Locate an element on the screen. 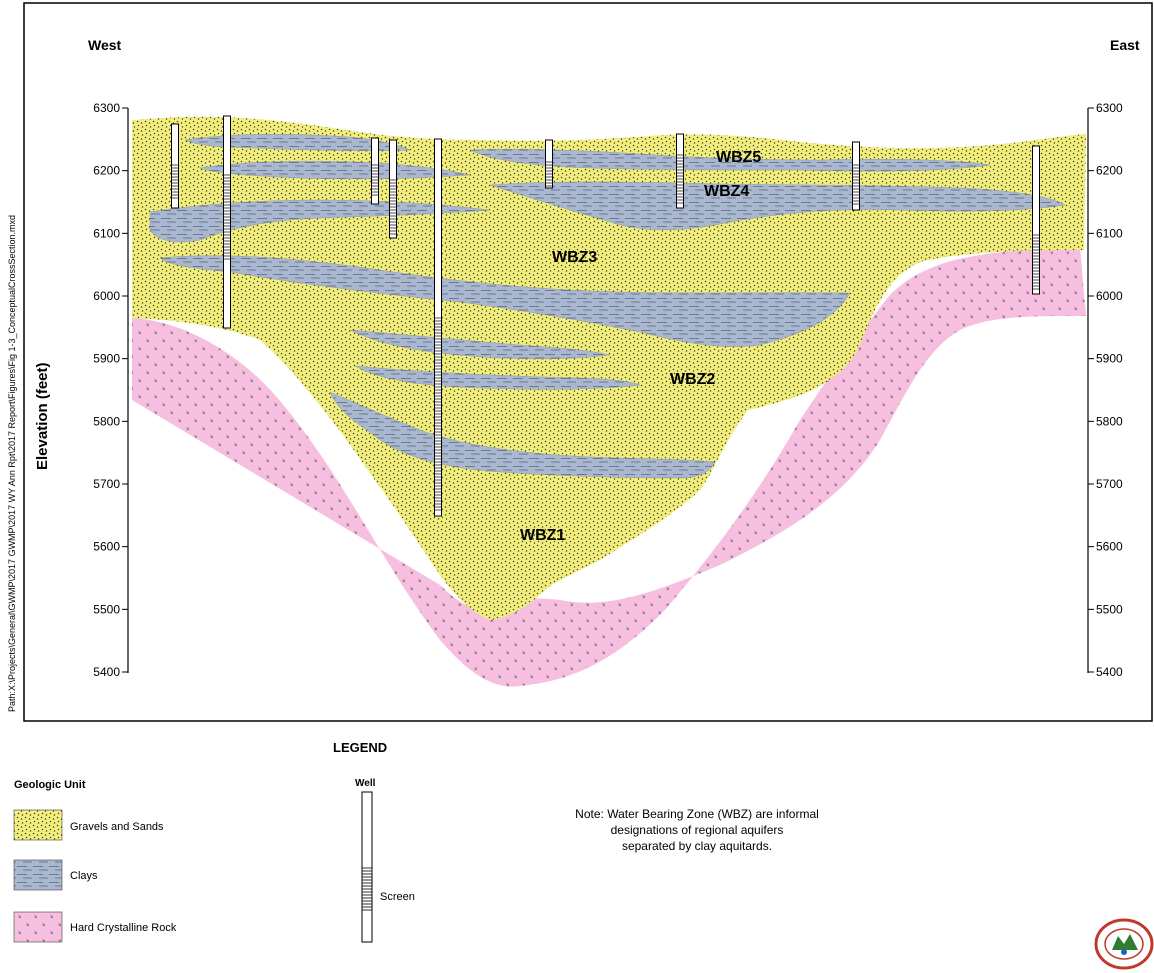 The image size is (1154, 973). right-tick-label: 5600 is located at coordinates (1109, 547).